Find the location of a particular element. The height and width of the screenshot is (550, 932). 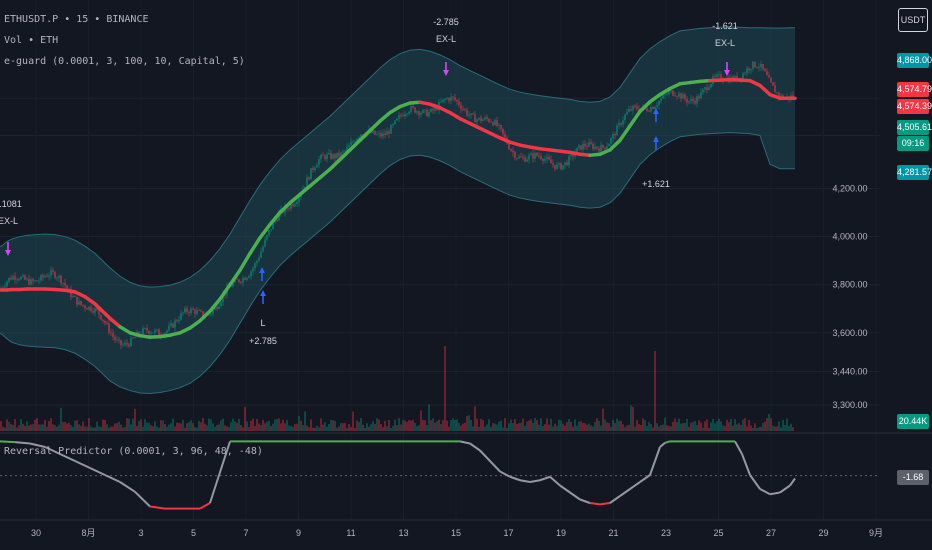

currency-button: USDT is located at coordinates (913, 20).